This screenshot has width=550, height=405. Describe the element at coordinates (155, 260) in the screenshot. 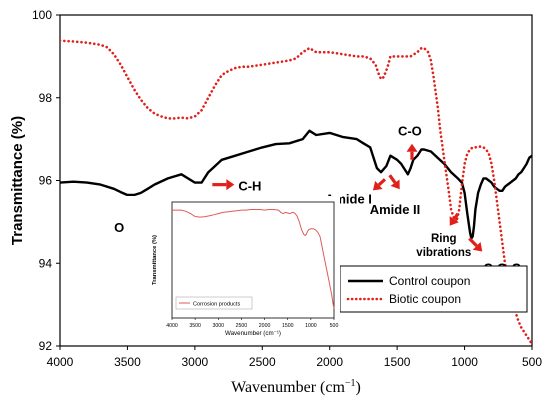

I see `inset-y-axis-title: Transmittance (%)` at that location.